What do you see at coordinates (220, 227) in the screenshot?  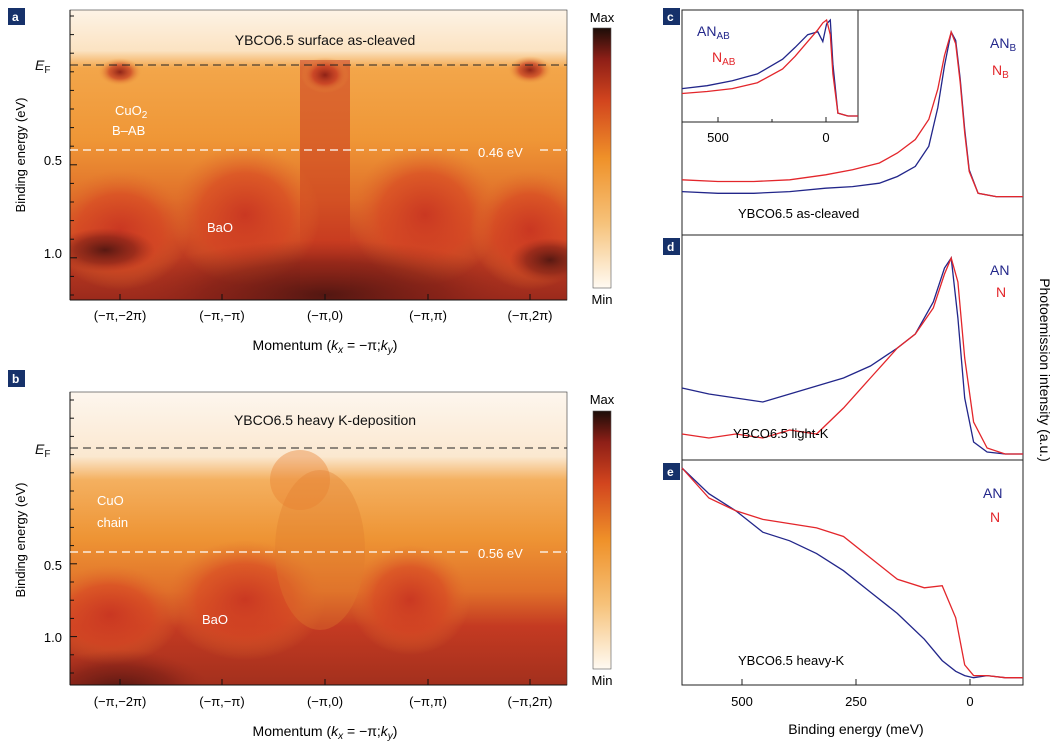 I see `panel-a-bao-label: BaO` at bounding box center [220, 227].